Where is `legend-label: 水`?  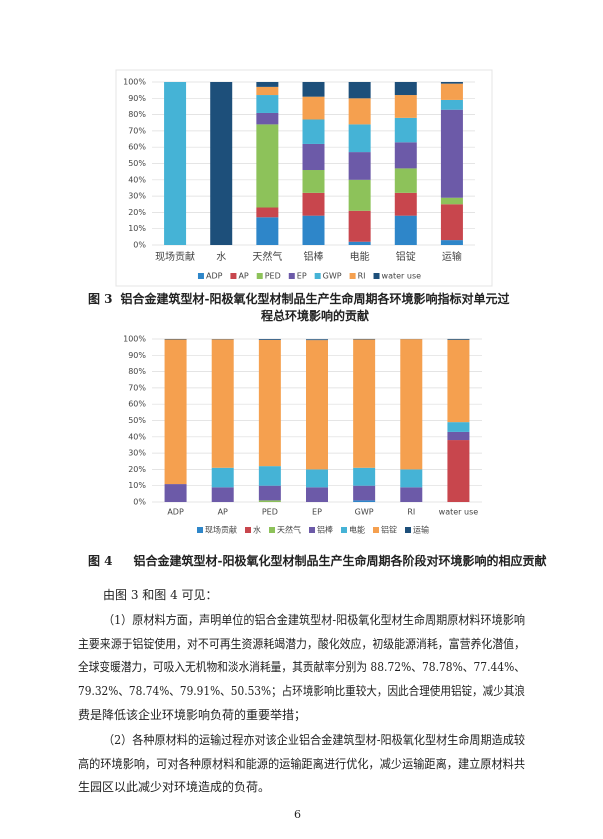 legend-label: 水 is located at coordinates (257, 530).